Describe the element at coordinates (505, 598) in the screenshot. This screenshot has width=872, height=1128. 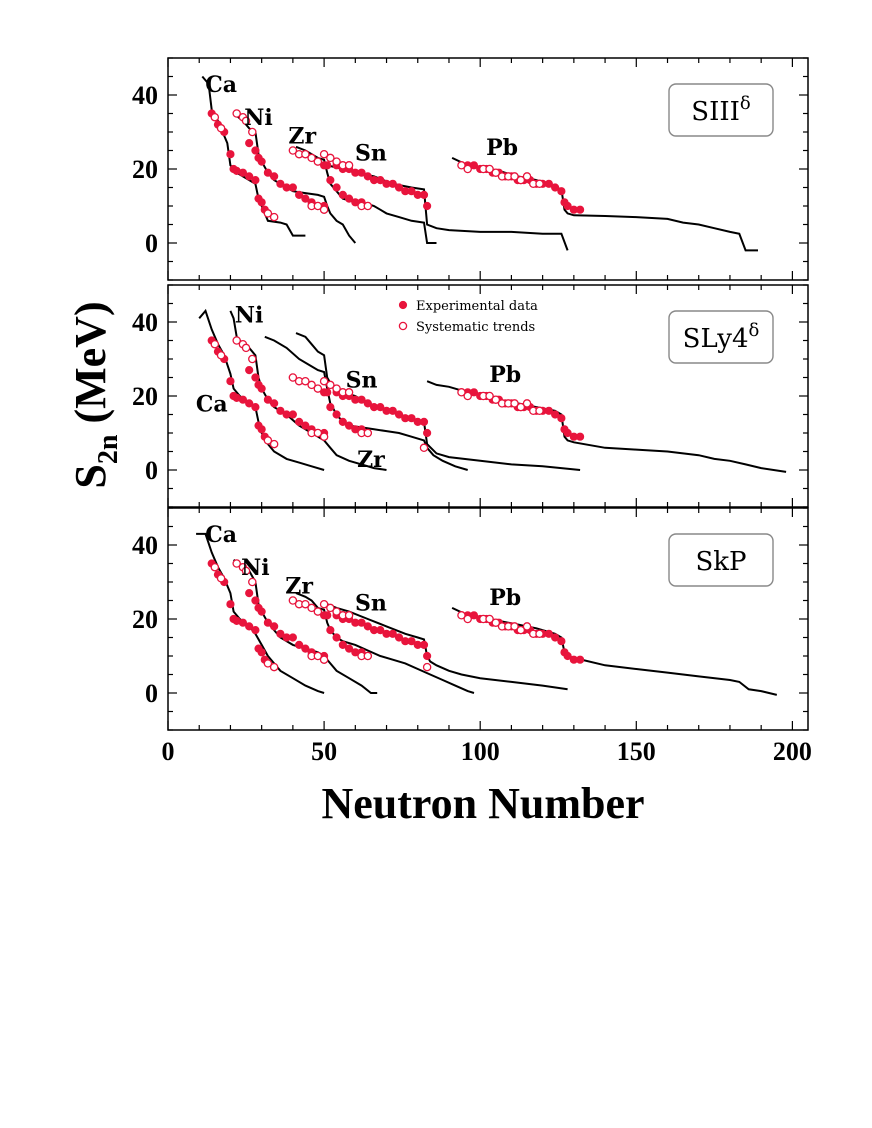
I see `element-label-pb: Pb` at that location.